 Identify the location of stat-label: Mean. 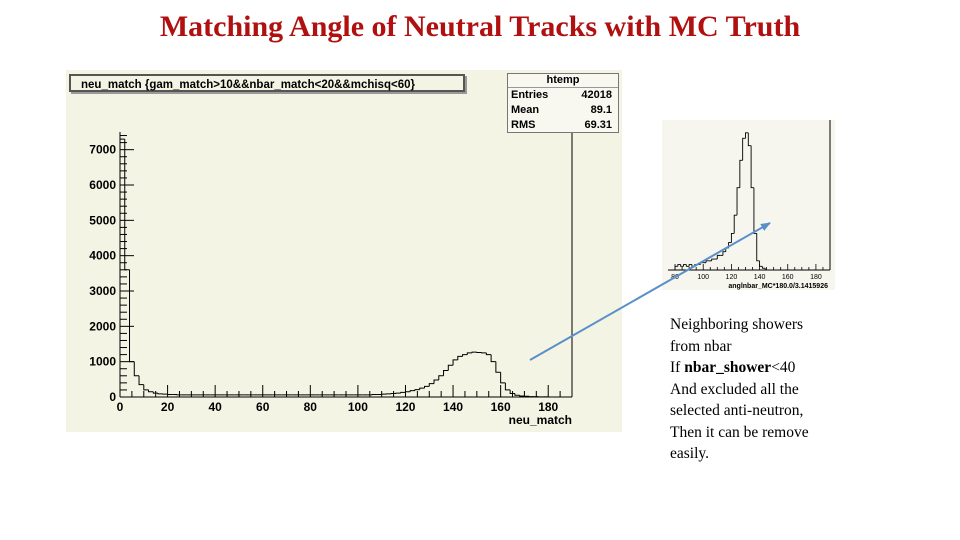
(525, 110).